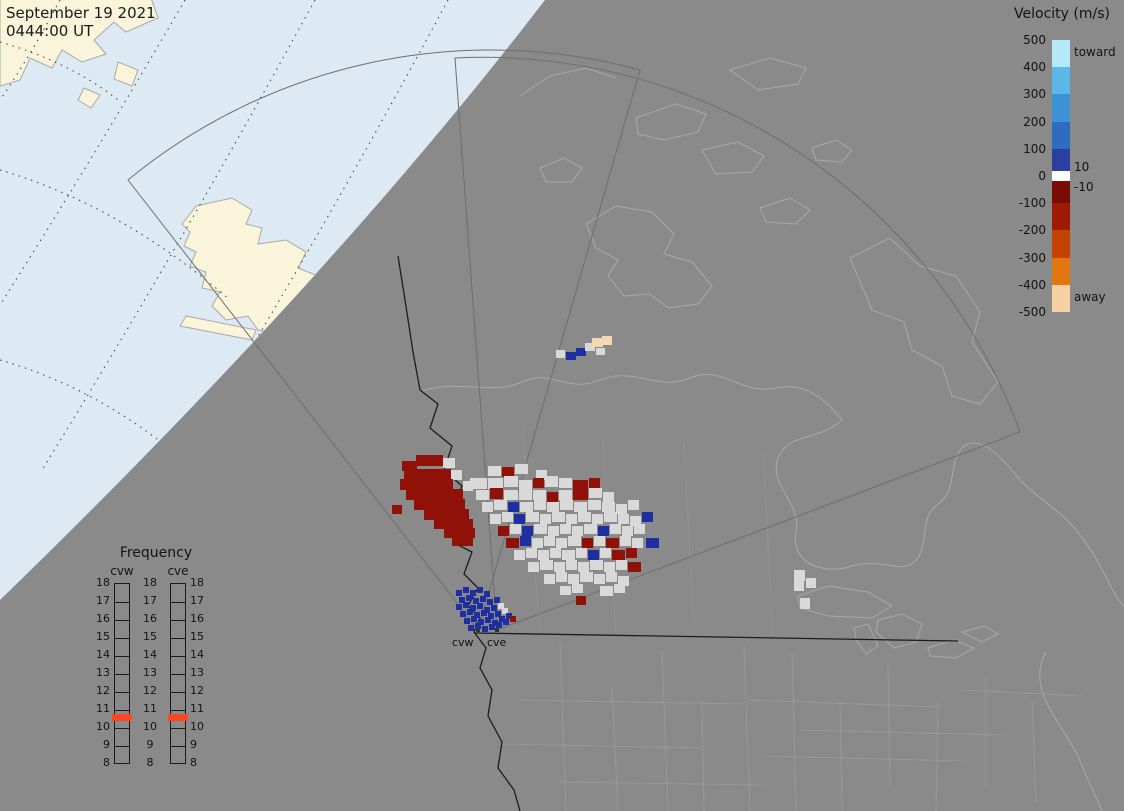 The image size is (1124, 811). What do you see at coordinates (1034, 40) in the screenshot?
I see `velocity-tick-label: 500` at bounding box center [1034, 40].